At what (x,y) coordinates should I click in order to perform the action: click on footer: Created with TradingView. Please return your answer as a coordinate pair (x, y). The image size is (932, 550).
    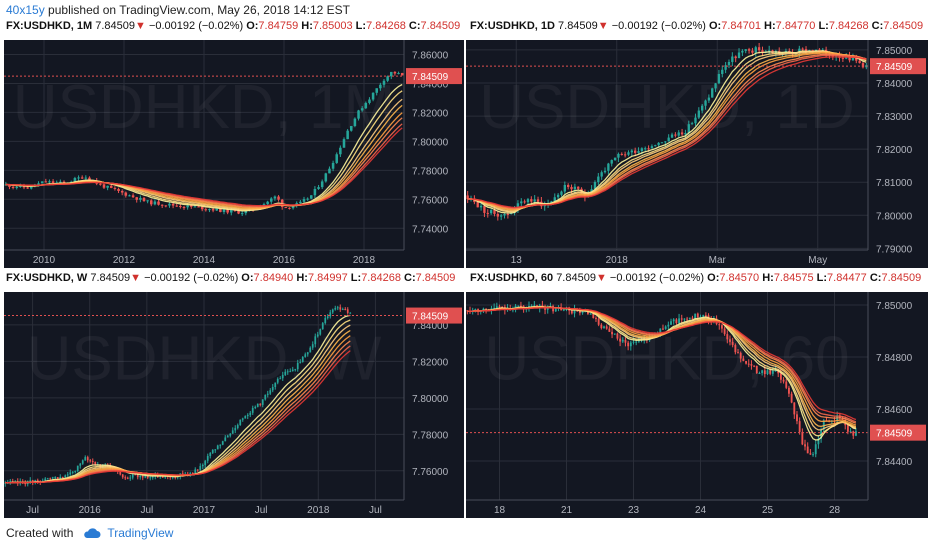
    Looking at the image, I should click on (89, 533).